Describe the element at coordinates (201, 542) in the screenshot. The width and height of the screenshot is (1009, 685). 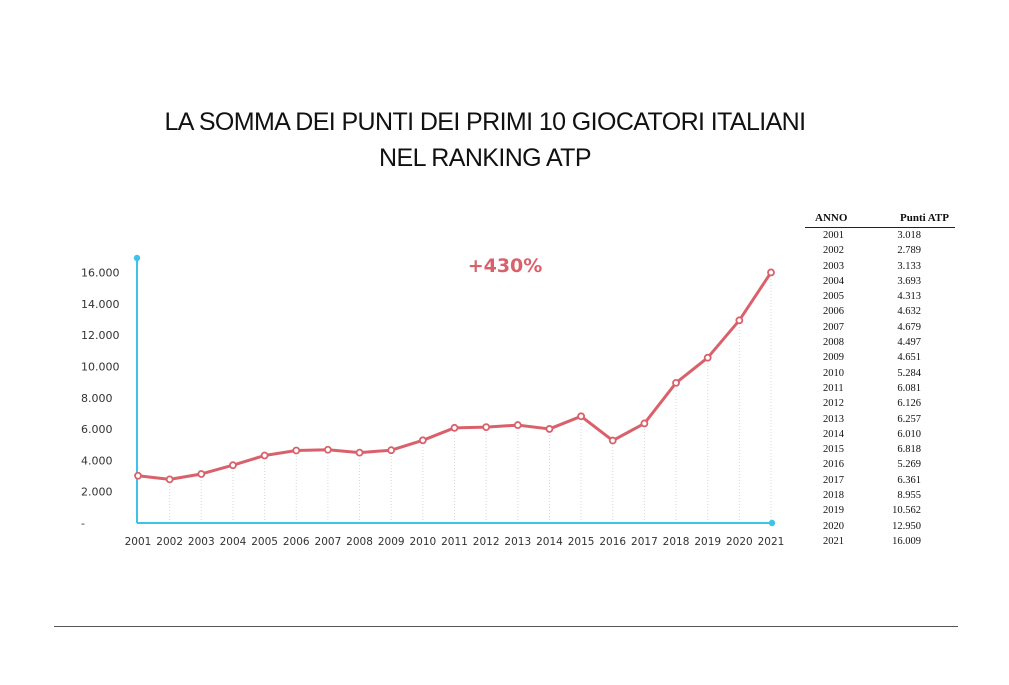
I see `x-tick-label: 2003` at that location.